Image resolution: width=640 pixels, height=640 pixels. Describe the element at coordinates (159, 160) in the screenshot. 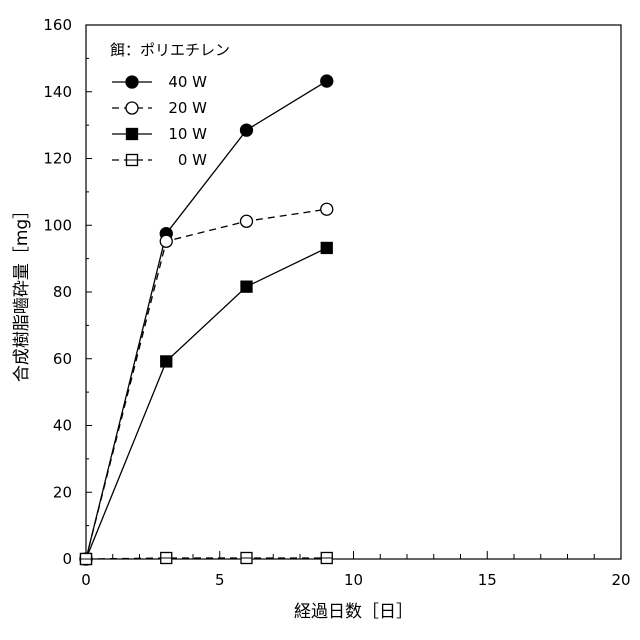

I see `legend-item: 0 W` at that location.